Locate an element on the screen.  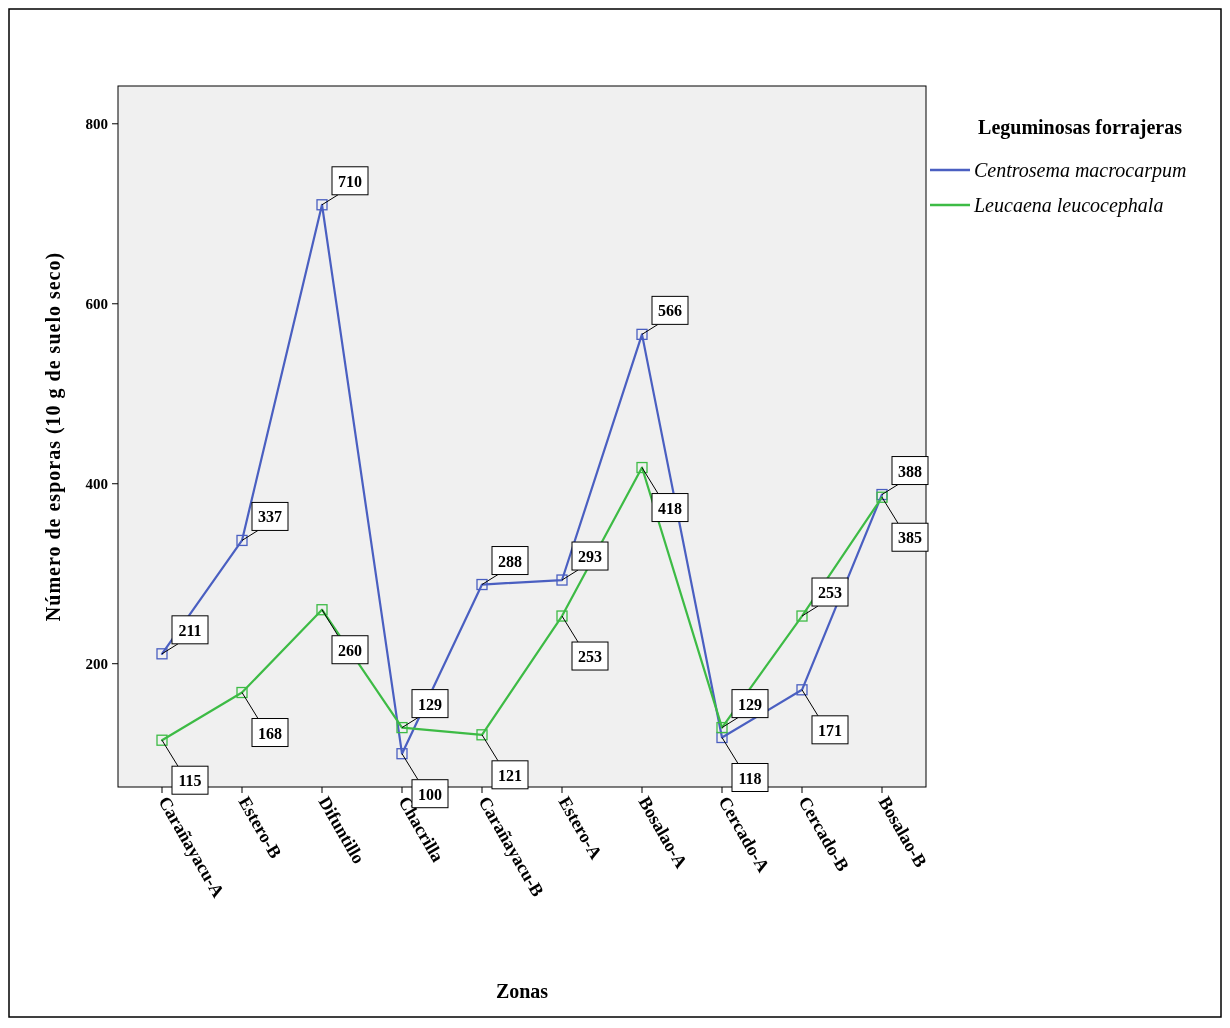
y-tick-label: 800 is located at coordinates (96, 123).